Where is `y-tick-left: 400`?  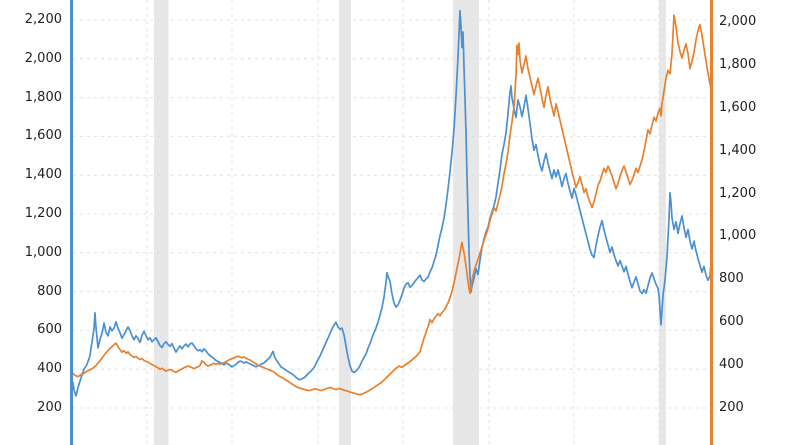
y-tick-left: 400 is located at coordinates (49, 369).